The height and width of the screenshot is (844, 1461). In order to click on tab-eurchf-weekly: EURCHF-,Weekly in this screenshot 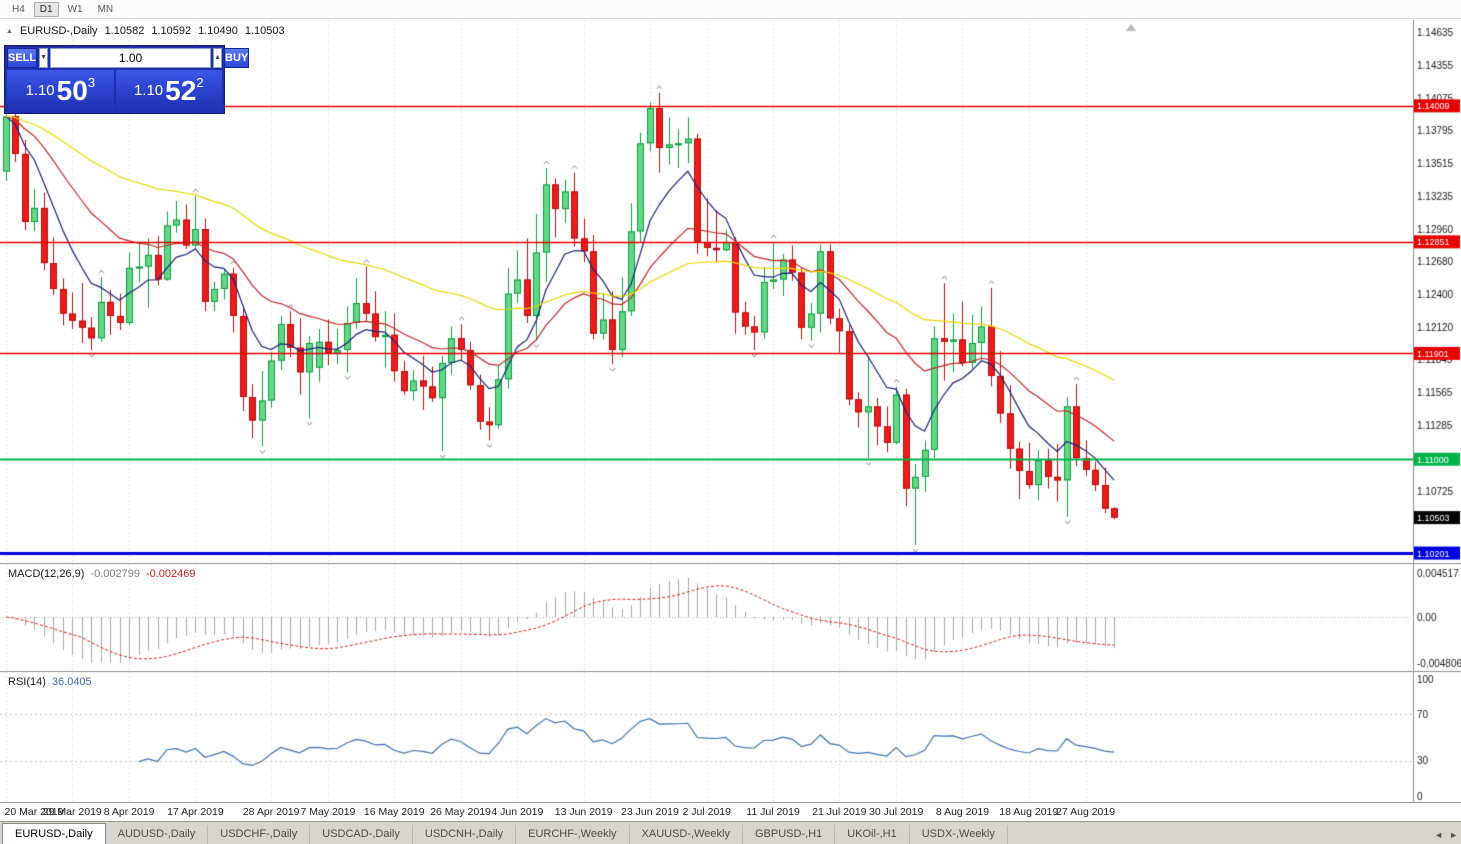, I will do `click(573, 834)`.